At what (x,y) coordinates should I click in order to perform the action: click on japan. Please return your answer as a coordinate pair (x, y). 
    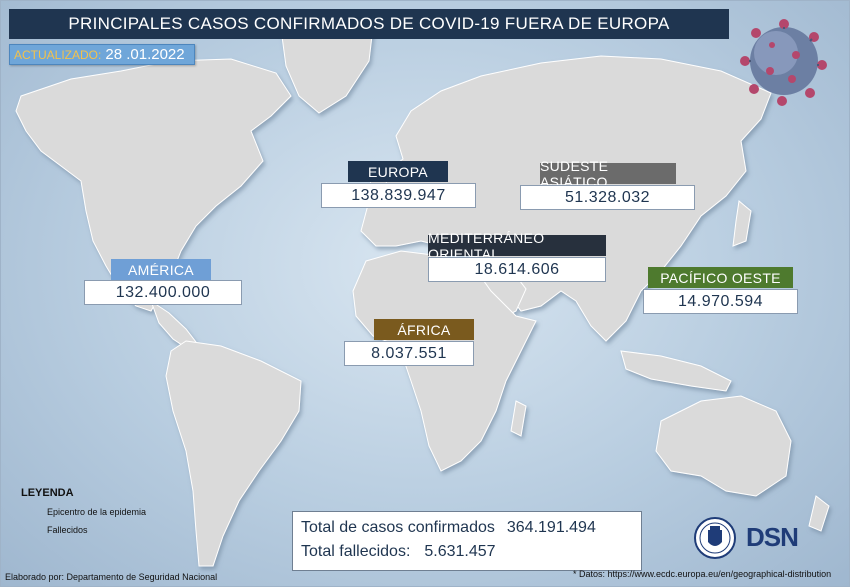
    Looking at the image, I should click on (742, 223).